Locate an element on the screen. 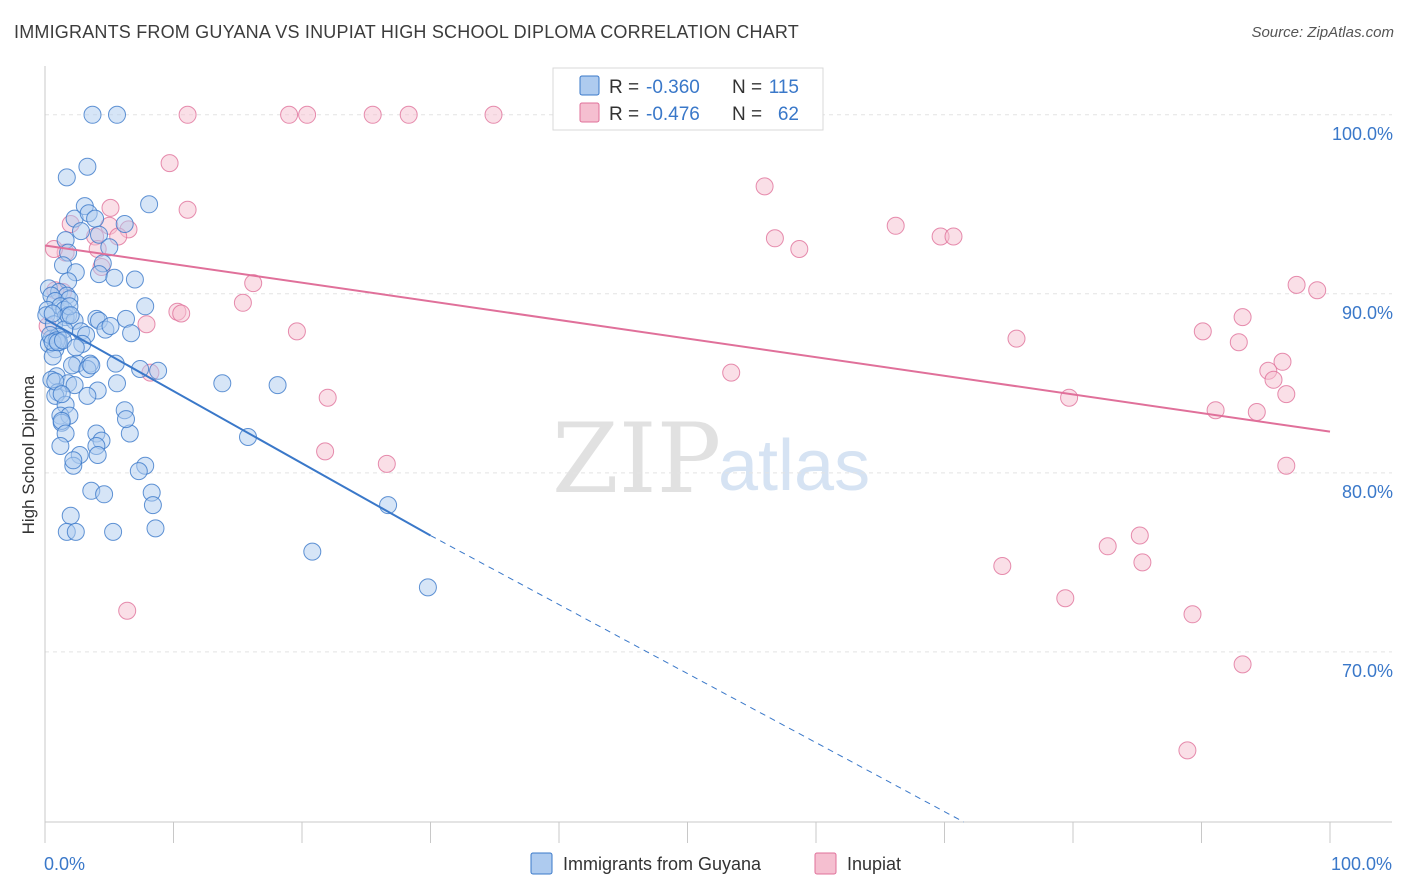 This screenshot has width=1406, height=892. x-tick-label: 100.0% is located at coordinates (1361, 864).